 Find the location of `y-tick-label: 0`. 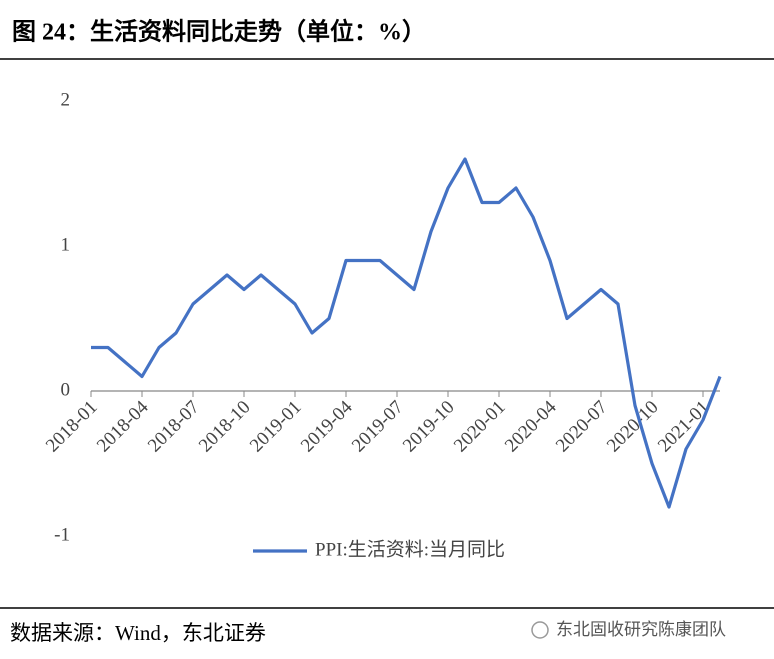

y-tick-label: 0 is located at coordinates (66, 389).